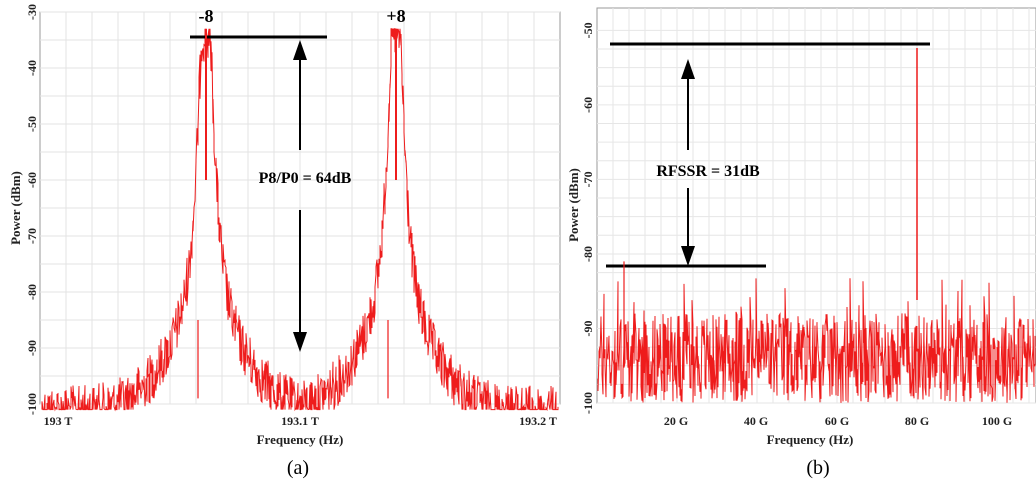  What do you see at coordinates (816, 340) in the screenshot?
I see `panel-b-spectrum-trace` at bounding box center [816, 340].